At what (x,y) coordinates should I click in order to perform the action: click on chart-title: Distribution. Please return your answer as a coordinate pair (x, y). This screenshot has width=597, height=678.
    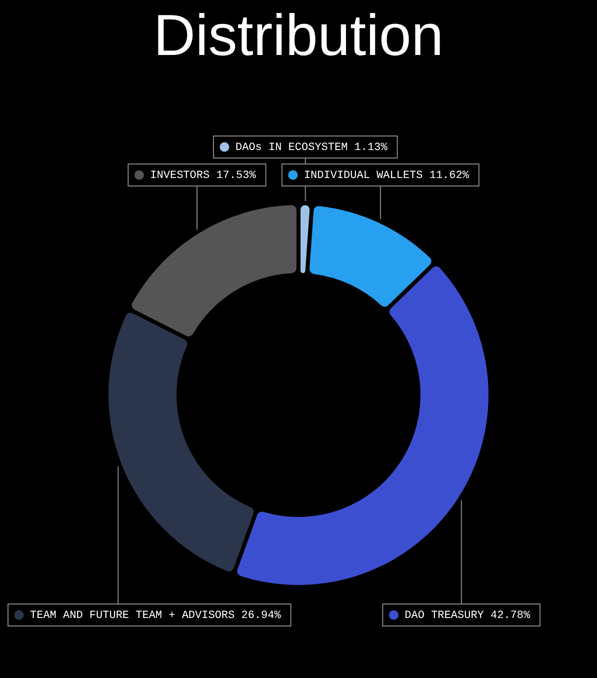
    Looking at the image, I should click on (298, 35).